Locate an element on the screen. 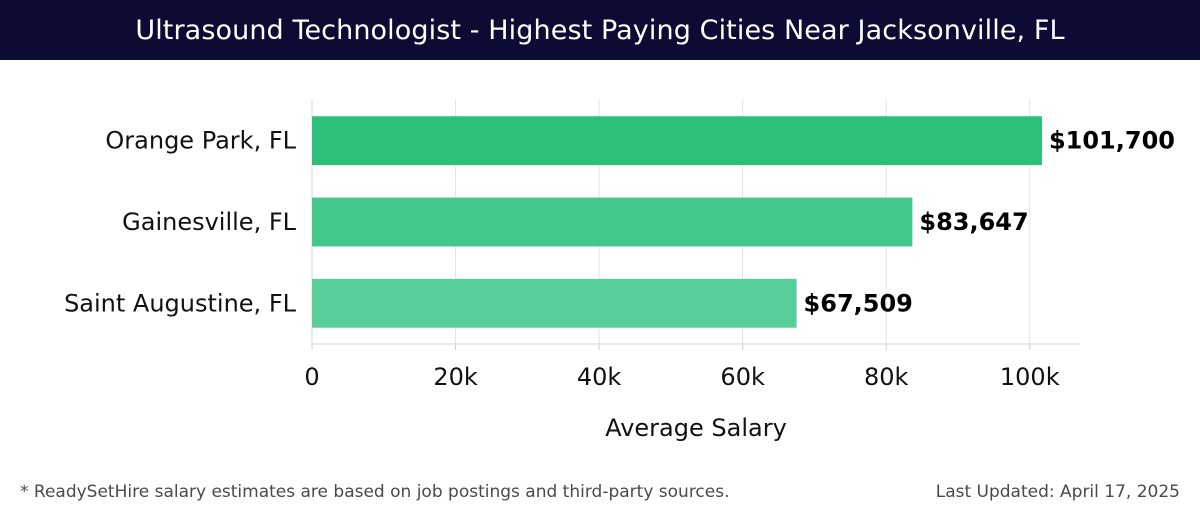 This screenshot has width=1200, height=520. category-label: Saint Augustine, FL is located at coordinates (180, 303).